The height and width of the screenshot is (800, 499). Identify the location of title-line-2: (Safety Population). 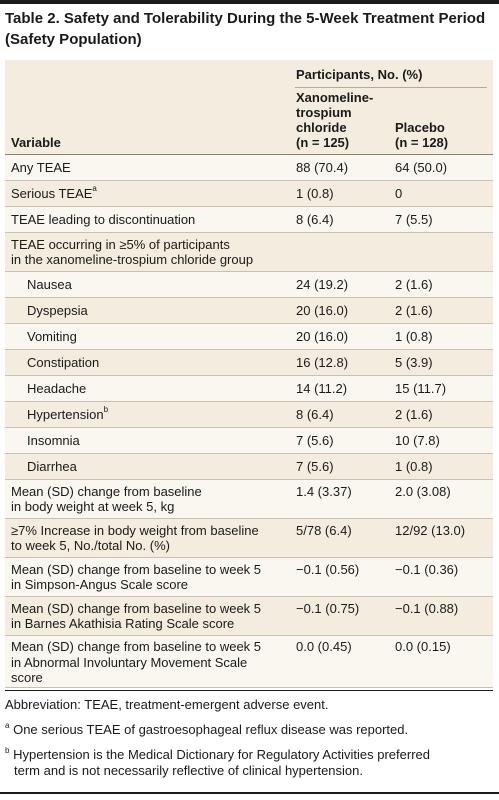
(73, 39).